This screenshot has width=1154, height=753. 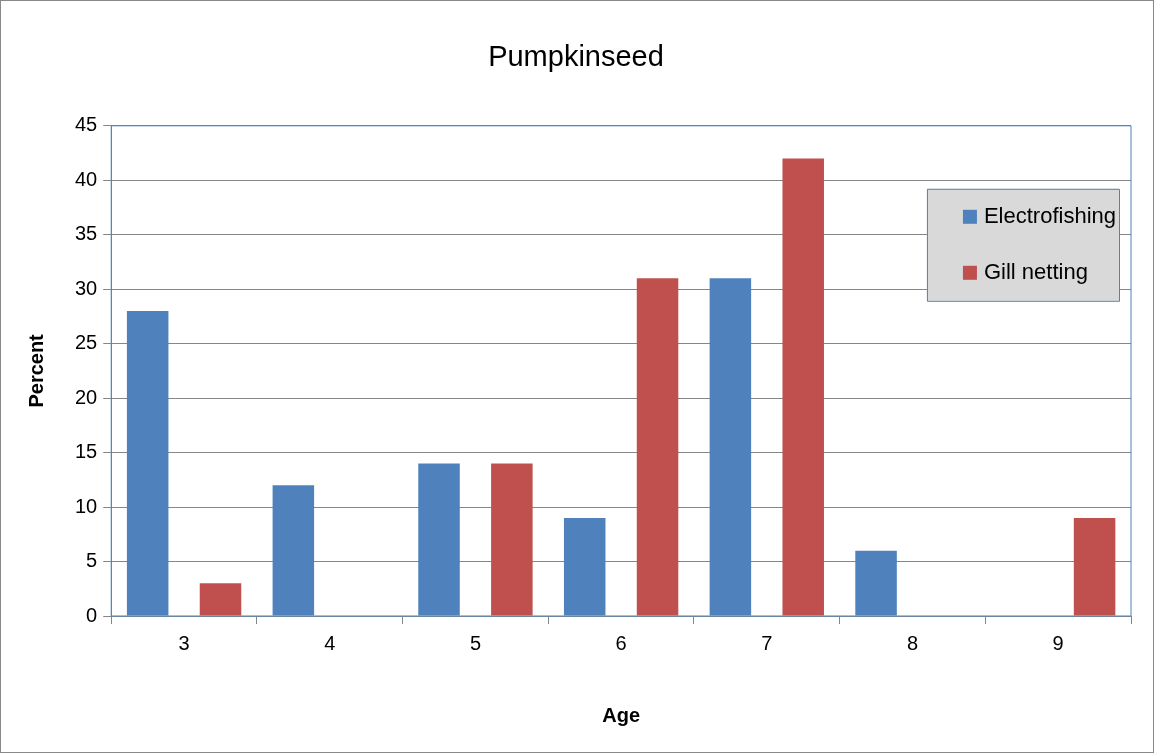 What do you see at coordinates (35, 370) in the screenshot?
I see `y-axis-title: Percent` at bounding box center [35, 370].